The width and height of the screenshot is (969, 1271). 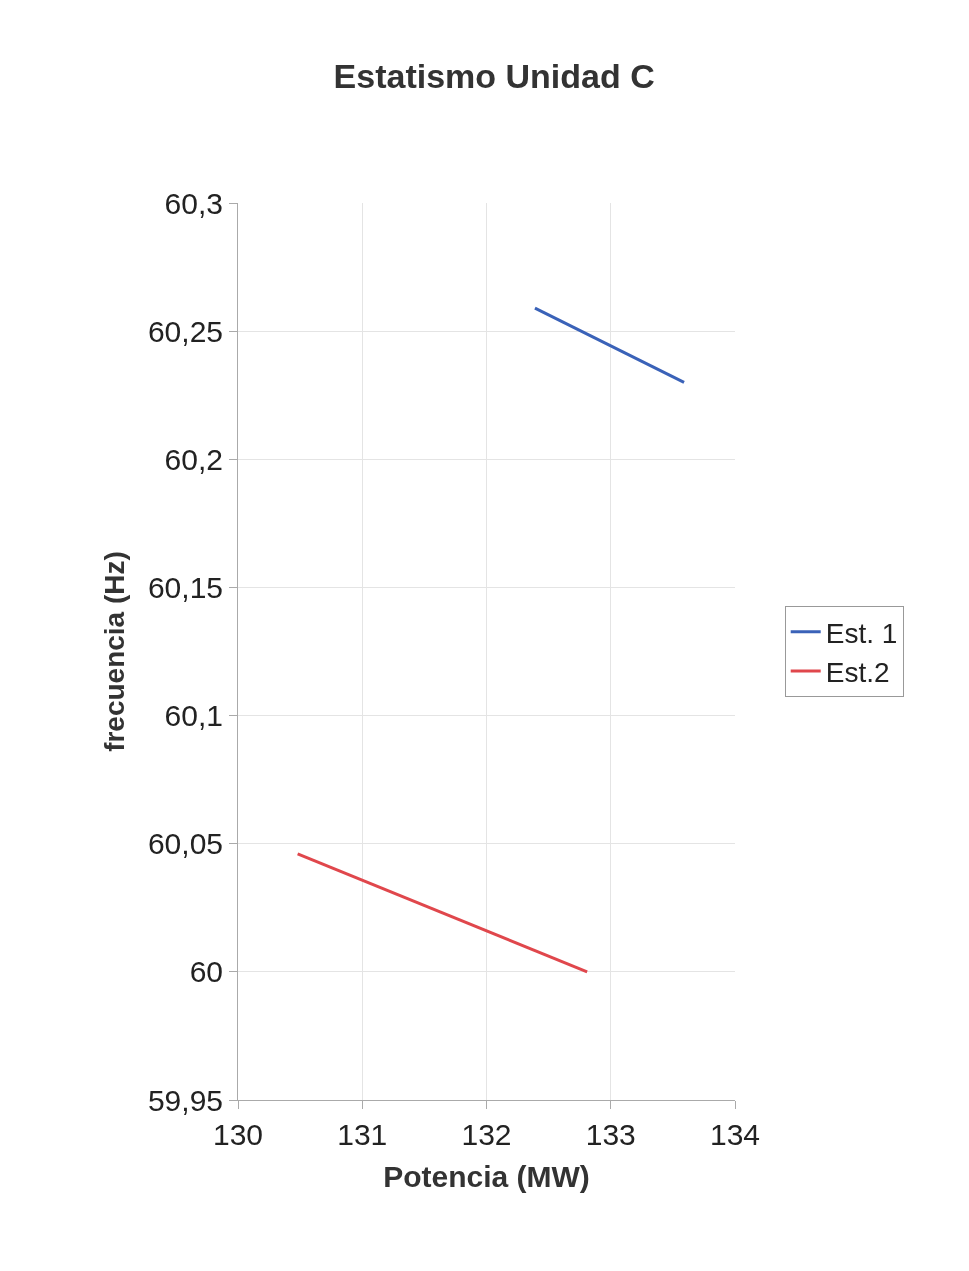 What do you see at coordinates (238, 1134) in the screenshot?
I see `x-tick-label: 130` at bounding box center [238, 1134].